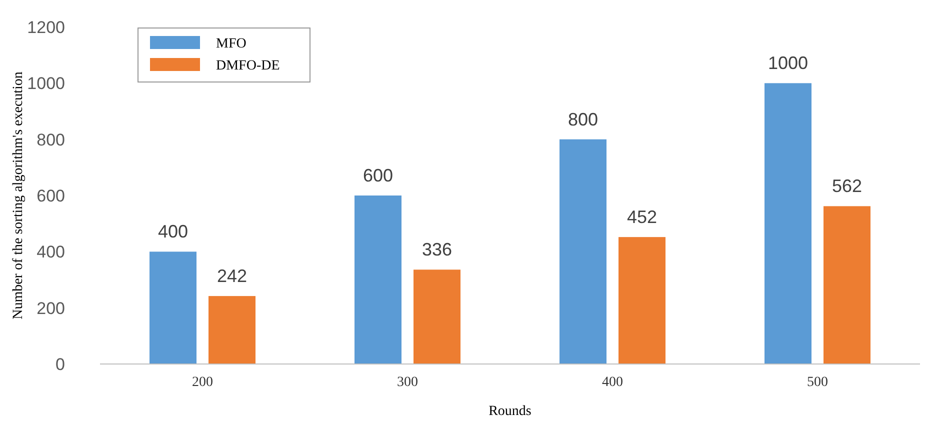  What do you see at coordinates (46, 84) in the screenshot?
I see `y-tick-label: 1000` at bounding box center [46, 84].